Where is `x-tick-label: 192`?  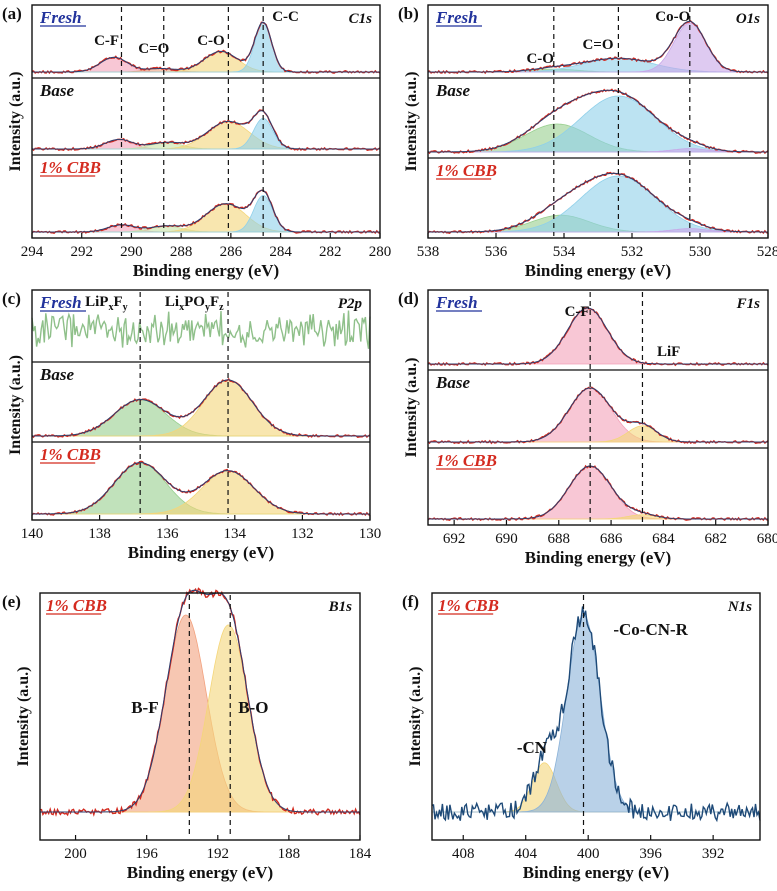 x-tick-label: 192 is located at coordinates (218, 854).